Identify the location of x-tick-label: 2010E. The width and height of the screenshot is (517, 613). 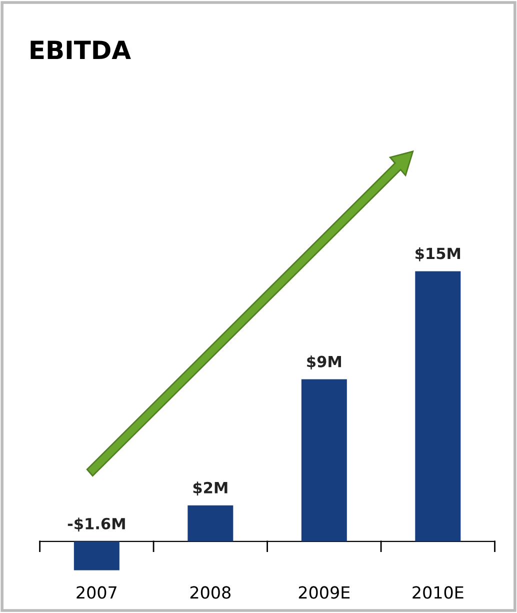
(438, 592).